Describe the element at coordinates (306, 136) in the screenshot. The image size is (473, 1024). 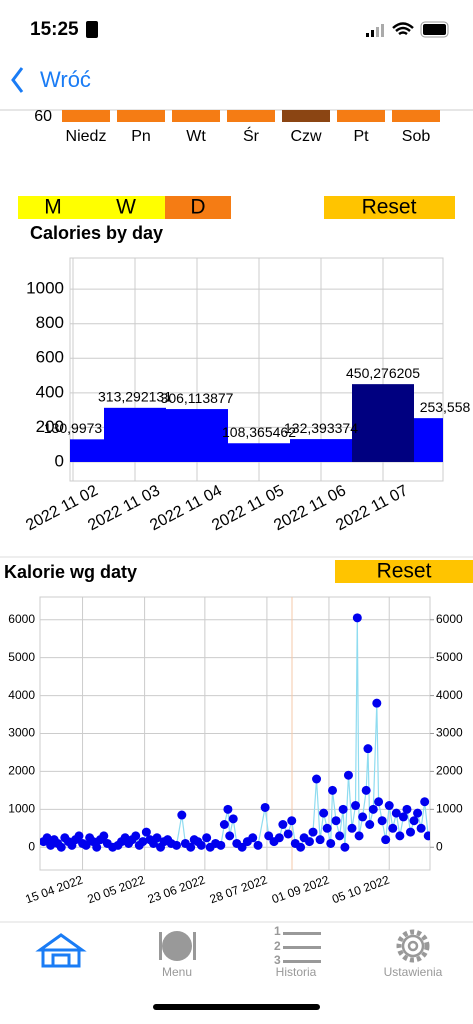
I see `x-tick-label: Czw` at that location.